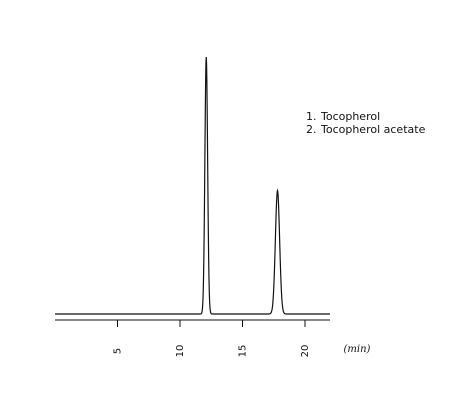 Image resolution: width=460 pixels, height=400 pixels. What do you see at coordinates (118, 351) in the screenshot?
I see `x-tick-label: 5` at bounding box center [118, 351].